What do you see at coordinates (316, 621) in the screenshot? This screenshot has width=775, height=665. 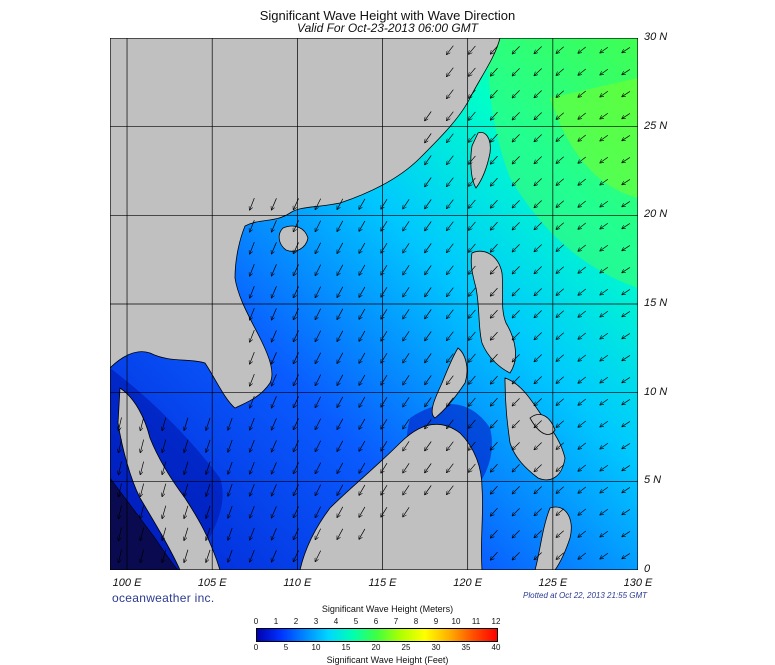 I see `meter-tick-label: 3` at bounding box center [316, 621].